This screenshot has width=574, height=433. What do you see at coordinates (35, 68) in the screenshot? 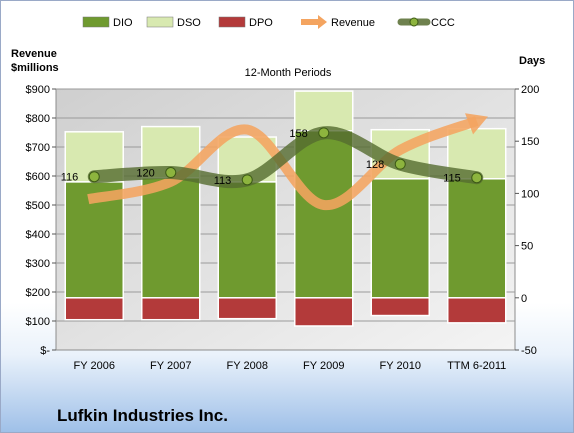
I see `left-axis-label: $millions` at bounding box center [35, 68].